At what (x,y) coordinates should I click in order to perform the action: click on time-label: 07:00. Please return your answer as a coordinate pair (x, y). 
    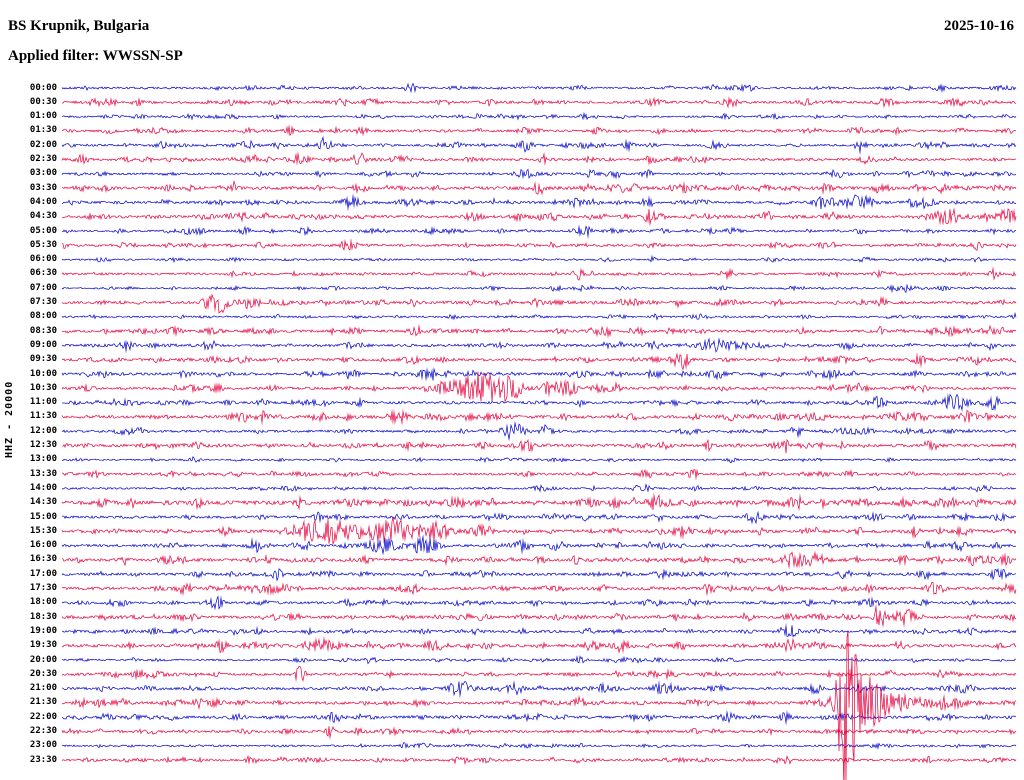
    Looking at the image, I should click on (43, 287).